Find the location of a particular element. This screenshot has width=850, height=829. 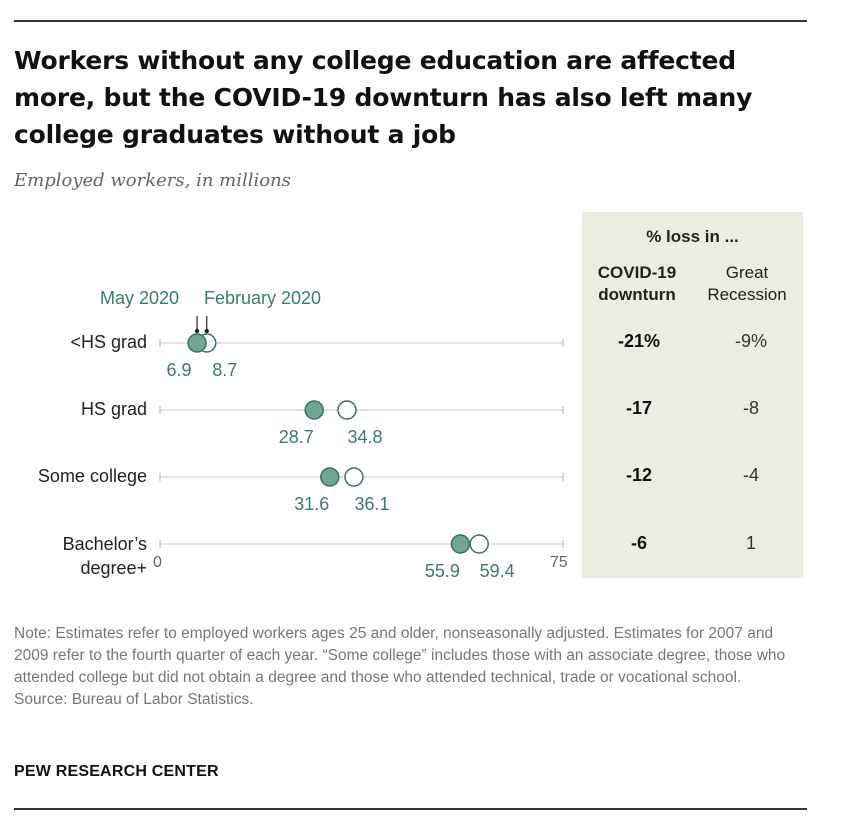

recession-pct-loss: -9% is located at coordinates (750, 341).